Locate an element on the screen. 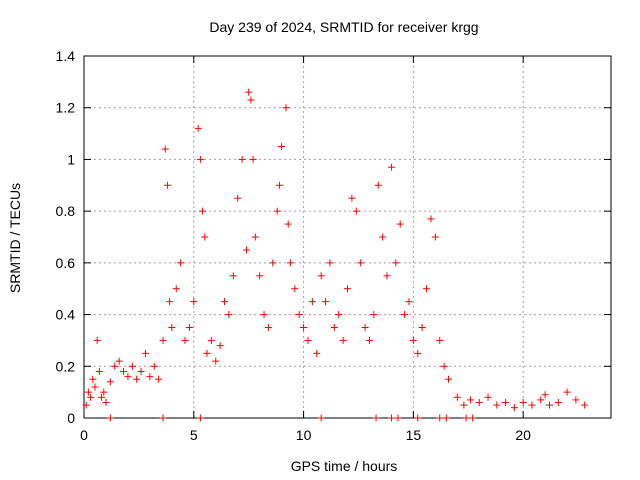 This screenshot has width=640, height=480. y-tick-label: 0.4 is located at coordinates (66, 315).